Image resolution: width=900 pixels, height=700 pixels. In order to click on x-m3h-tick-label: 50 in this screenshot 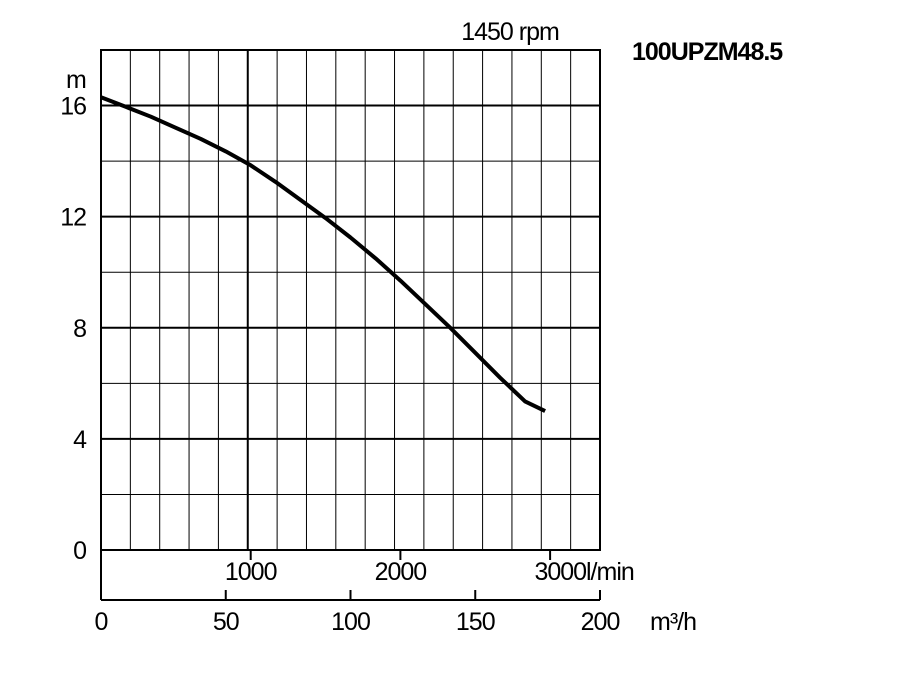, I will do `click(226, 622)`.